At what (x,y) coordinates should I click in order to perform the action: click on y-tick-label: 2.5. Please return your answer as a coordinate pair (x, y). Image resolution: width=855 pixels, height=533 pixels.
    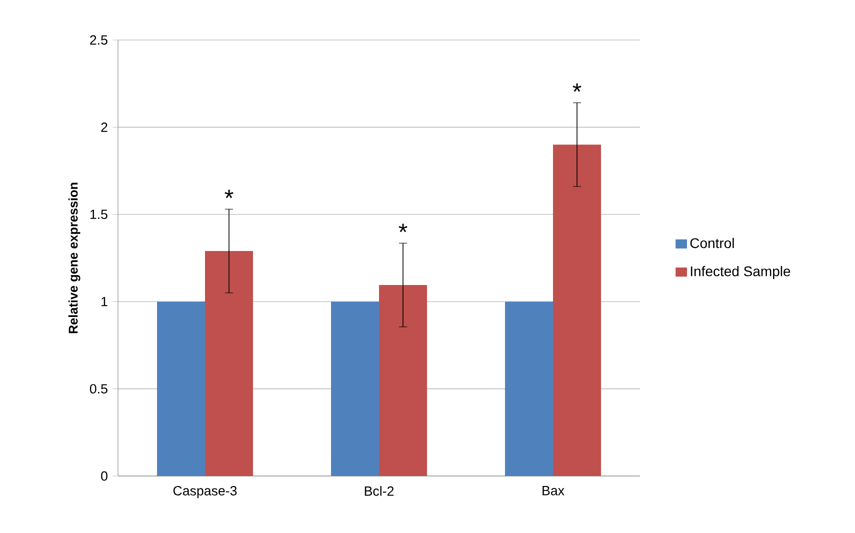
    Looking at the image, I should click on (99, 40).